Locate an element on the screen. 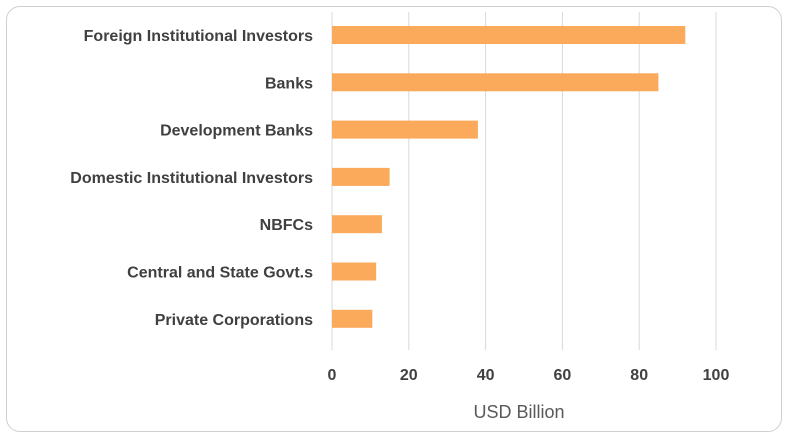 The image size is (789, 438). category-label: Domestic Institutional Investors is located at coordinates (191, 178).